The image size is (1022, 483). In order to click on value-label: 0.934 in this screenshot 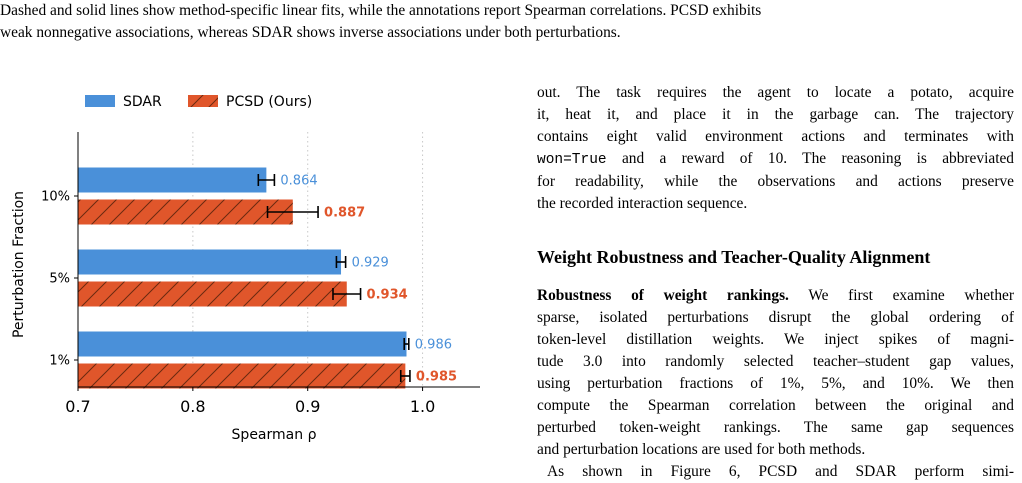, I will do `click(387, 295)`.